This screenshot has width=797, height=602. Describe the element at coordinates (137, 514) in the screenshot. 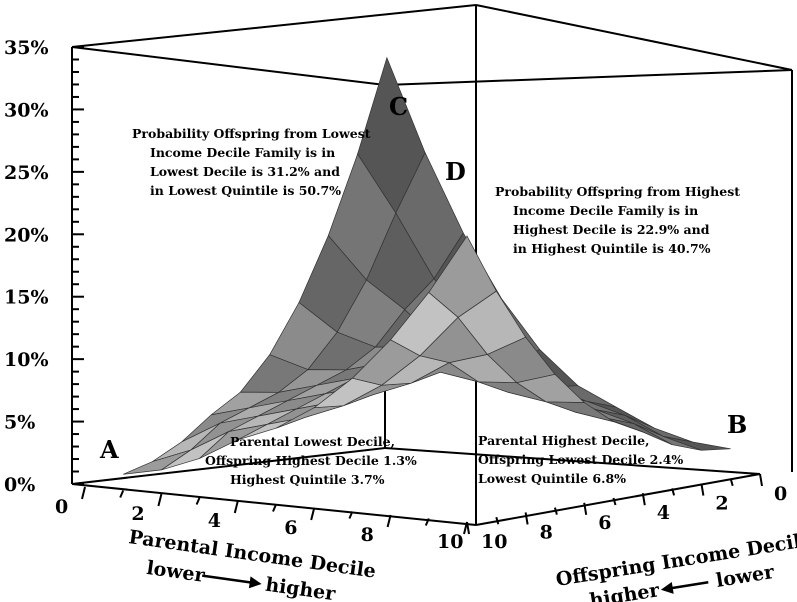

I see `parental-tick-label: 2` at that location.